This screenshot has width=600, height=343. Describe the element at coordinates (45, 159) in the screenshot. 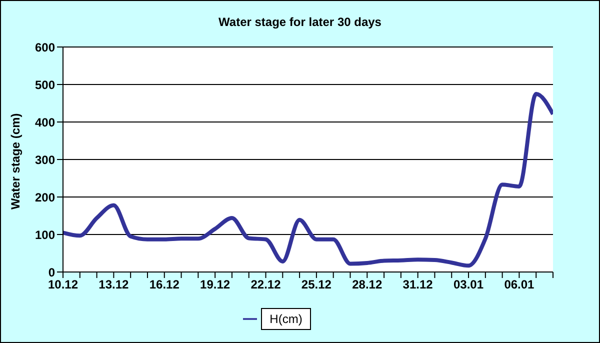

I see `y-tick-label: 300` at that location.